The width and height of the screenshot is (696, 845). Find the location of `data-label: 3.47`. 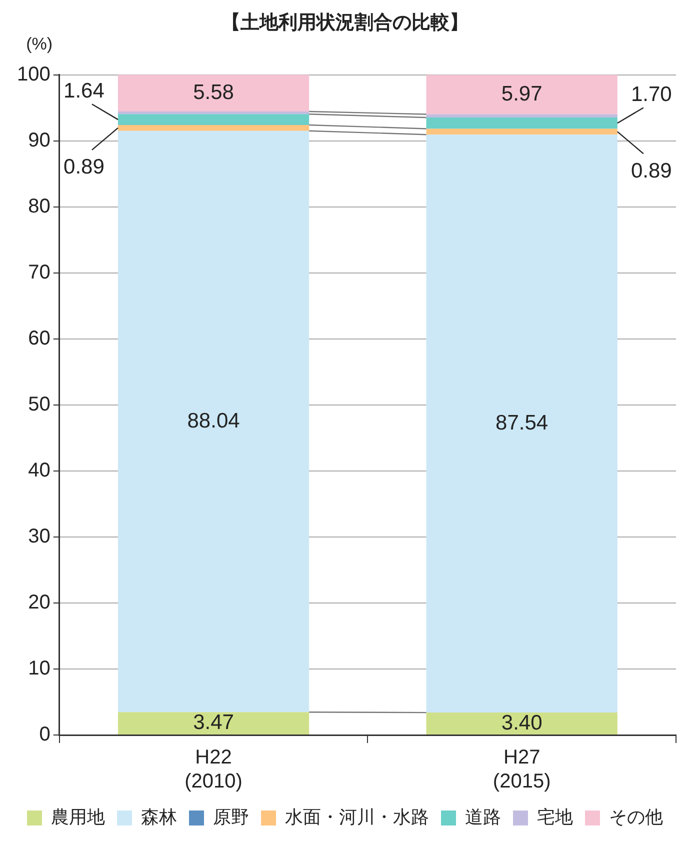

data-label: 3.47 is located at coordinates (213, 722).